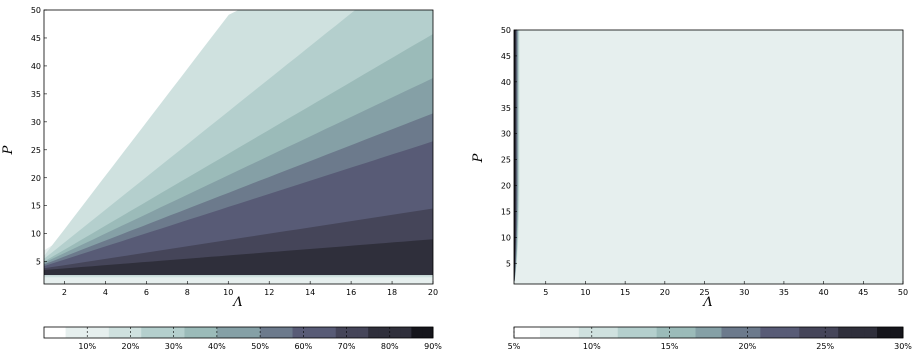 The width and height of the screenshot is (916, 358). I want to click on left-y-ticks: 5 10 15 20 25 30 35 40 45 50, so click(39, 136).